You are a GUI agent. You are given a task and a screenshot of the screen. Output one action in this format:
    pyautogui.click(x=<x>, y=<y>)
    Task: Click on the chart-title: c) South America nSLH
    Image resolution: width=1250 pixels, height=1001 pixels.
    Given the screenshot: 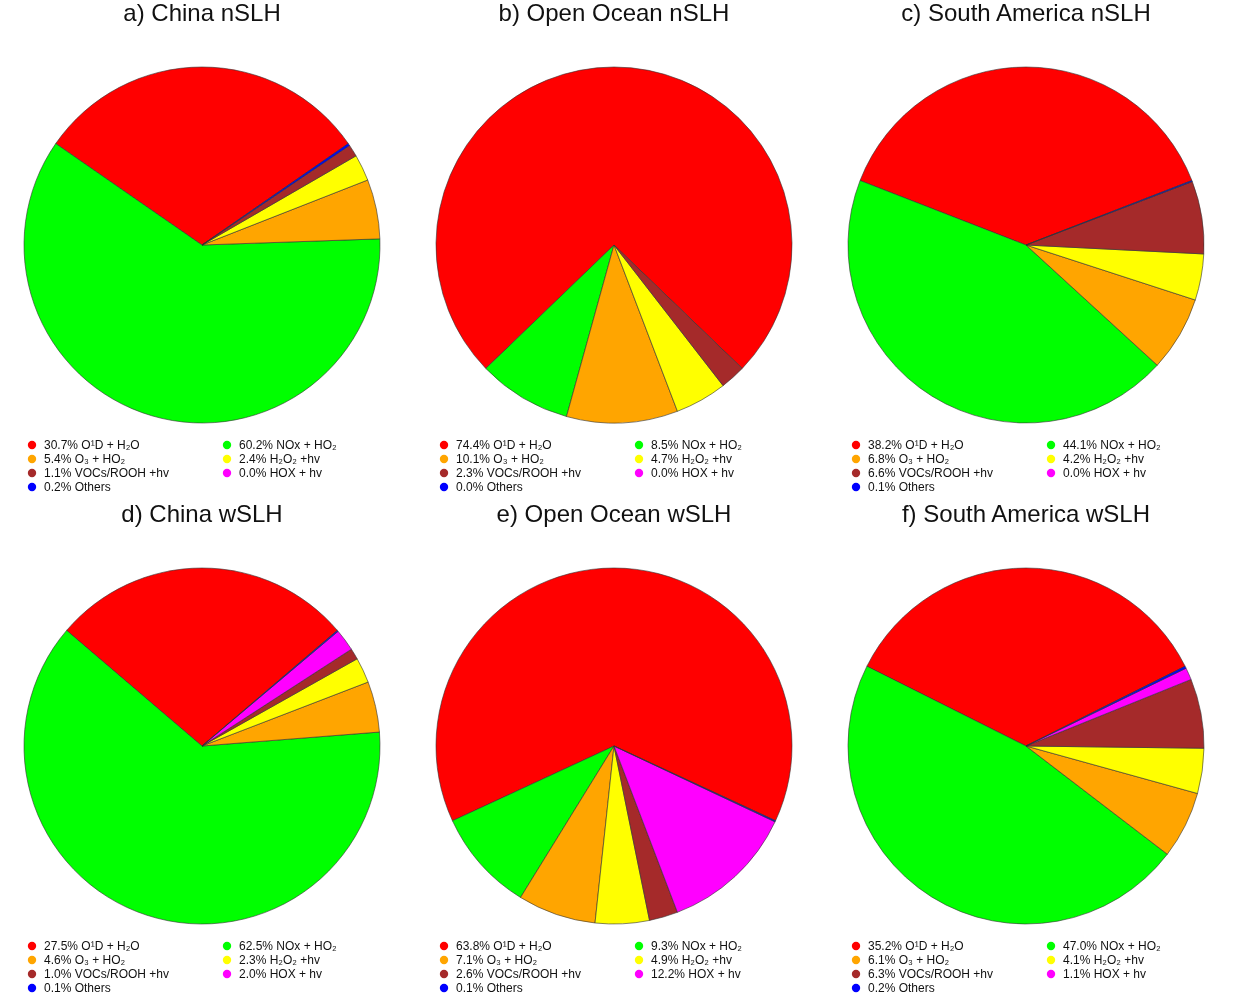 What is the action you would take?
    pyautogui.click(x=1026, y=13)
    